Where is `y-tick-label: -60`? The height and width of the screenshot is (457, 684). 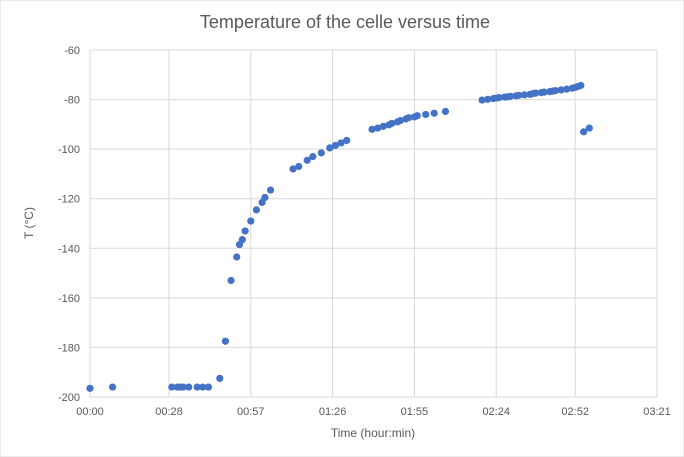 y-tick-label: -60 is located at coordinates (72, 51).